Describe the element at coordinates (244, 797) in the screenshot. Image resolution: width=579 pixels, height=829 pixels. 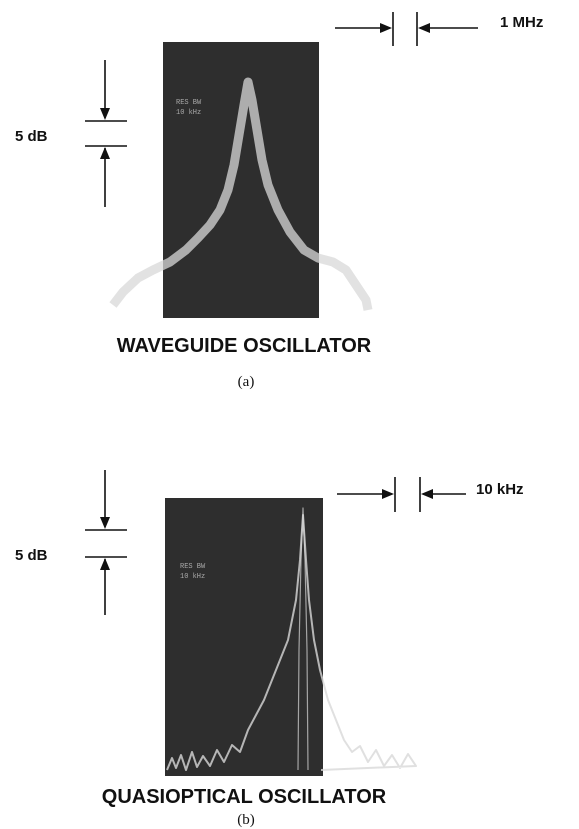
I see `caption: QUASIOPTICAL OSCILLATOR` at that location.